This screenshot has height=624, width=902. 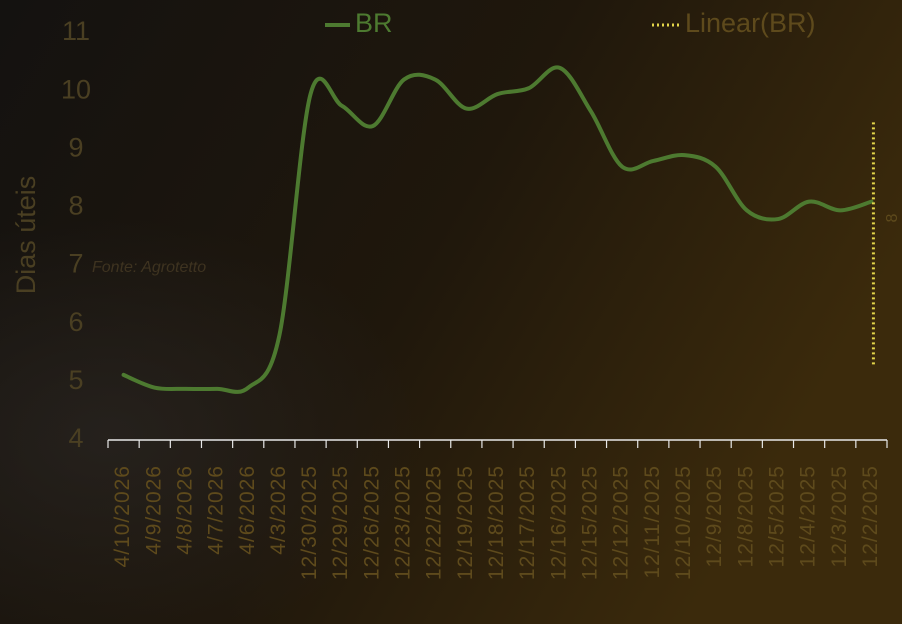 I want to click on y-tick-label: 4, so click(x=75, y=438).